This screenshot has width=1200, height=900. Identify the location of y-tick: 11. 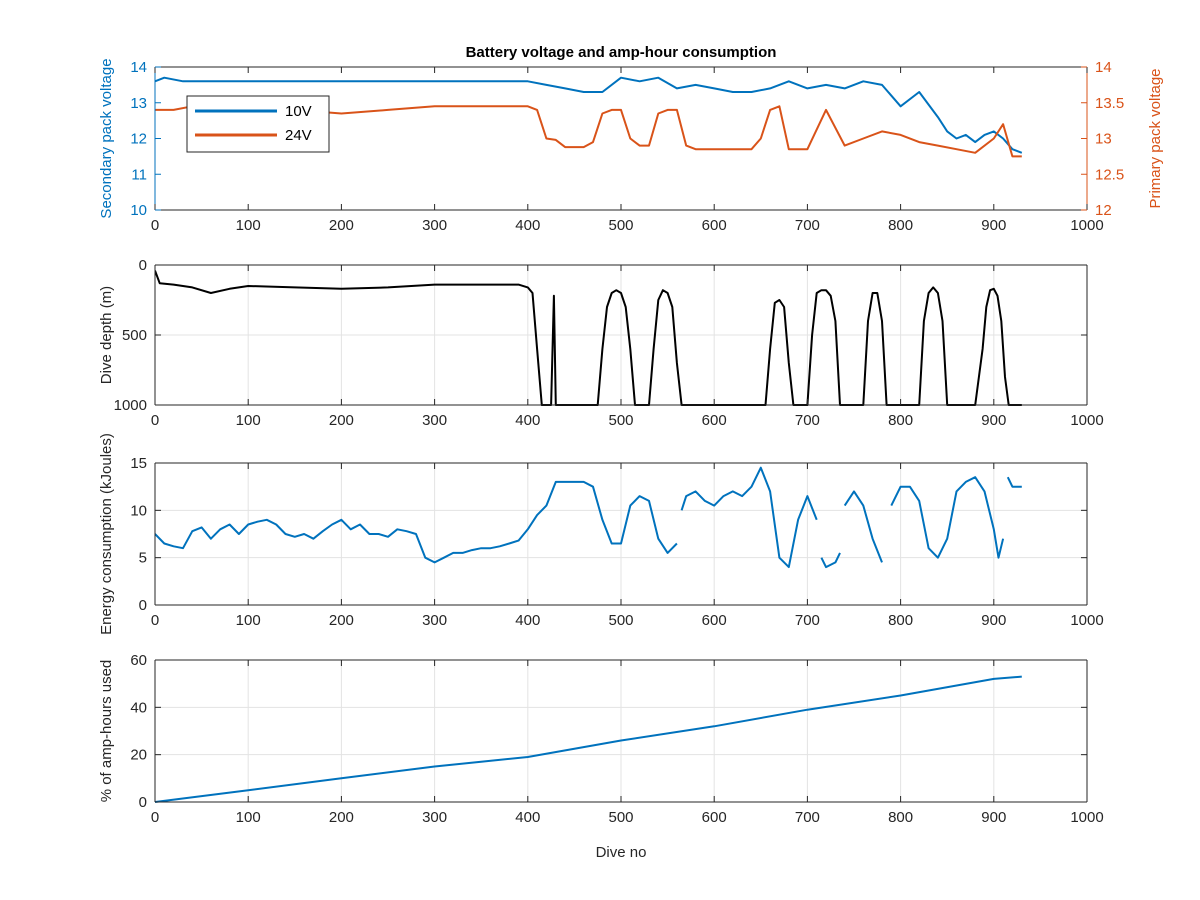
(146, 174).